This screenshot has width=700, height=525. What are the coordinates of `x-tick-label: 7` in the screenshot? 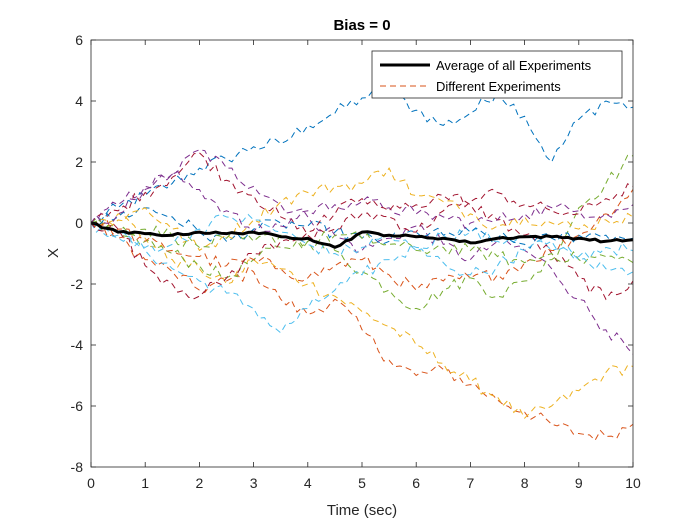 It's located at (471, 483).